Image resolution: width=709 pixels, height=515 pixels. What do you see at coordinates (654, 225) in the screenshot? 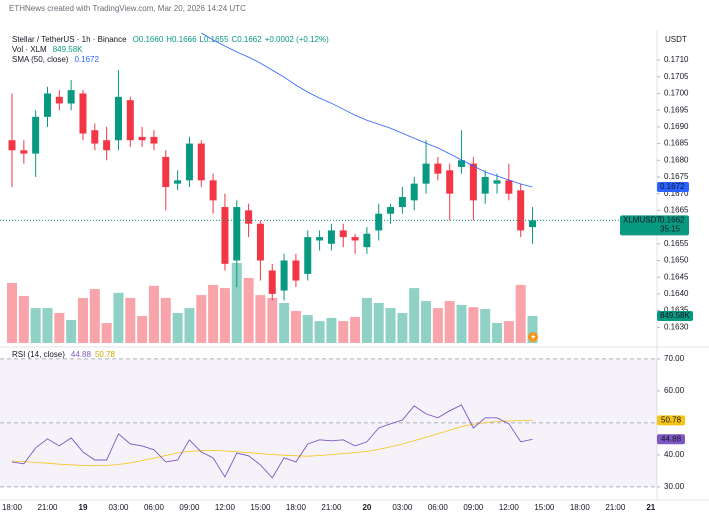
I see `price-tag` at bounding box center [654, 225].